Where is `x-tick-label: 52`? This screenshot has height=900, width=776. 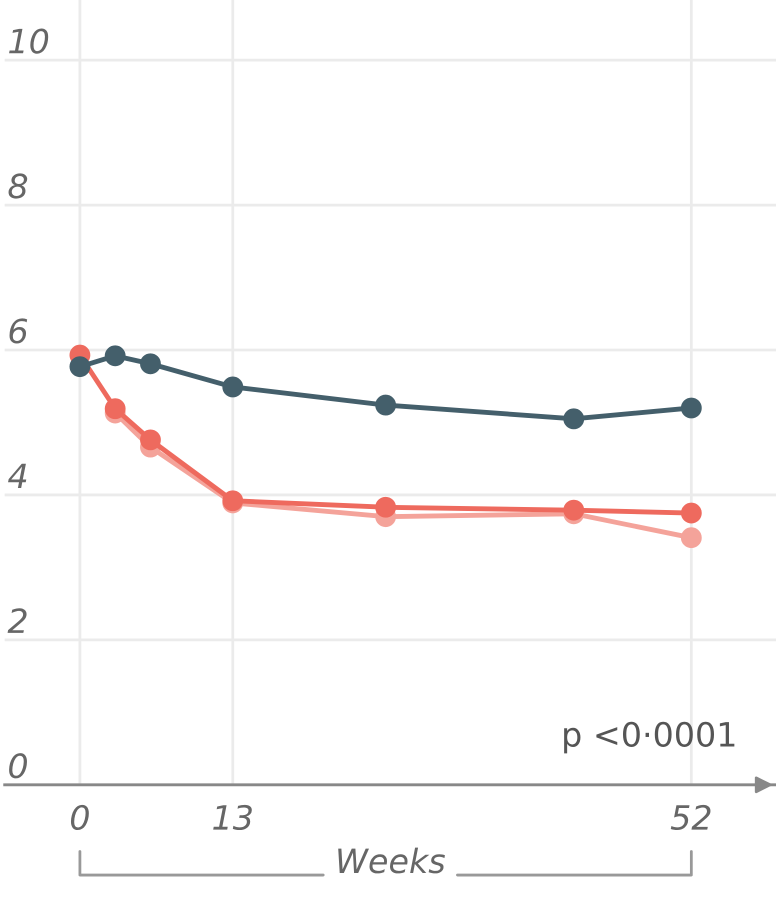 x-tick-label: 52 is located at coordinates (690, 817).